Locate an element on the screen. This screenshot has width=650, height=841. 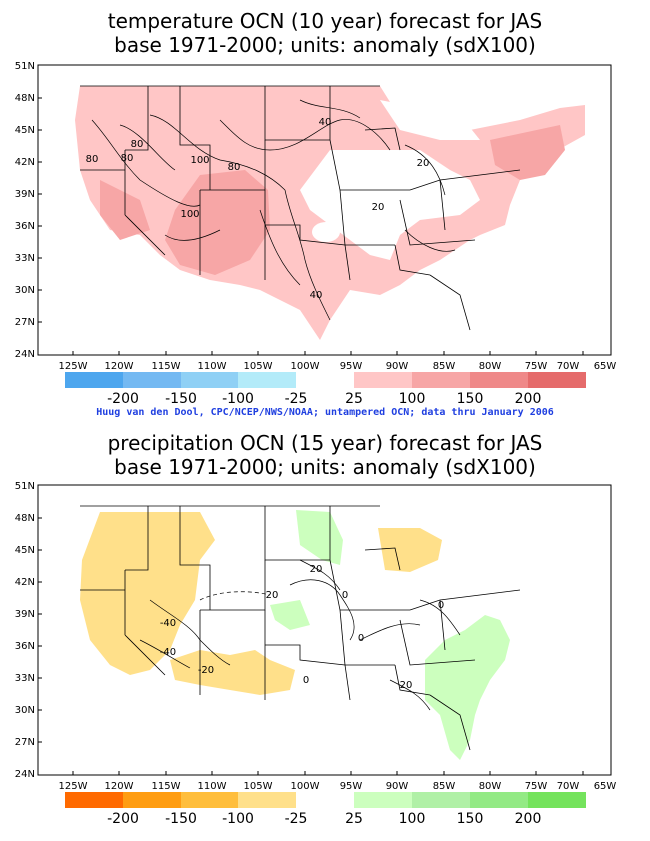
lon-label: 80W is located at coordinates (490, 366).